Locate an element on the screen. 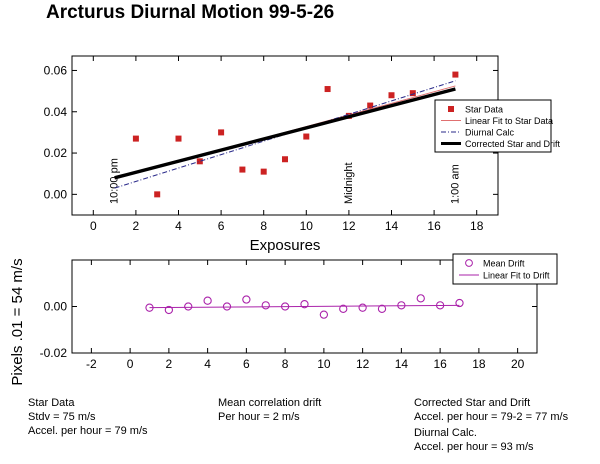 This screenshot has height=464, width=600. chart-title: Arcturus Diurnal Motion 99-5-26 is located at coordinates (190, 12).